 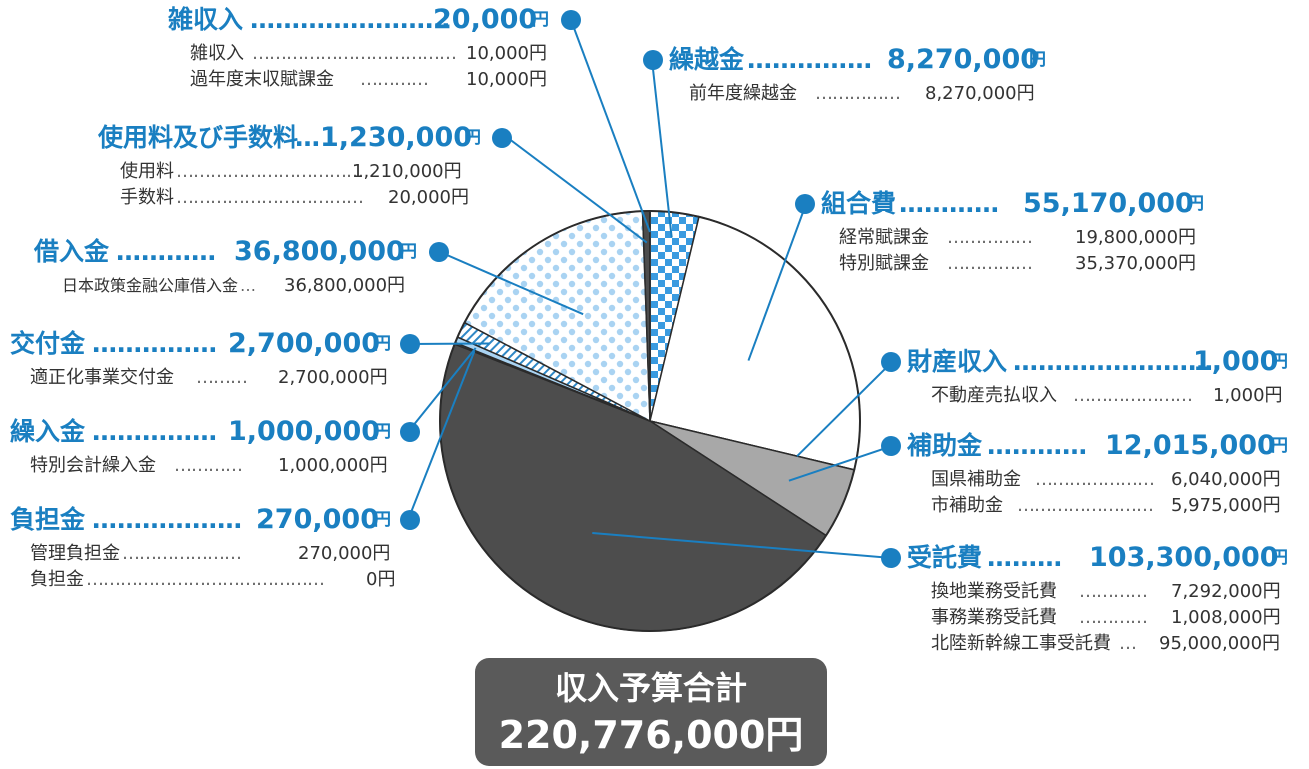 I want to click on item-amount: 270,000円, so click(x=344, y=553).